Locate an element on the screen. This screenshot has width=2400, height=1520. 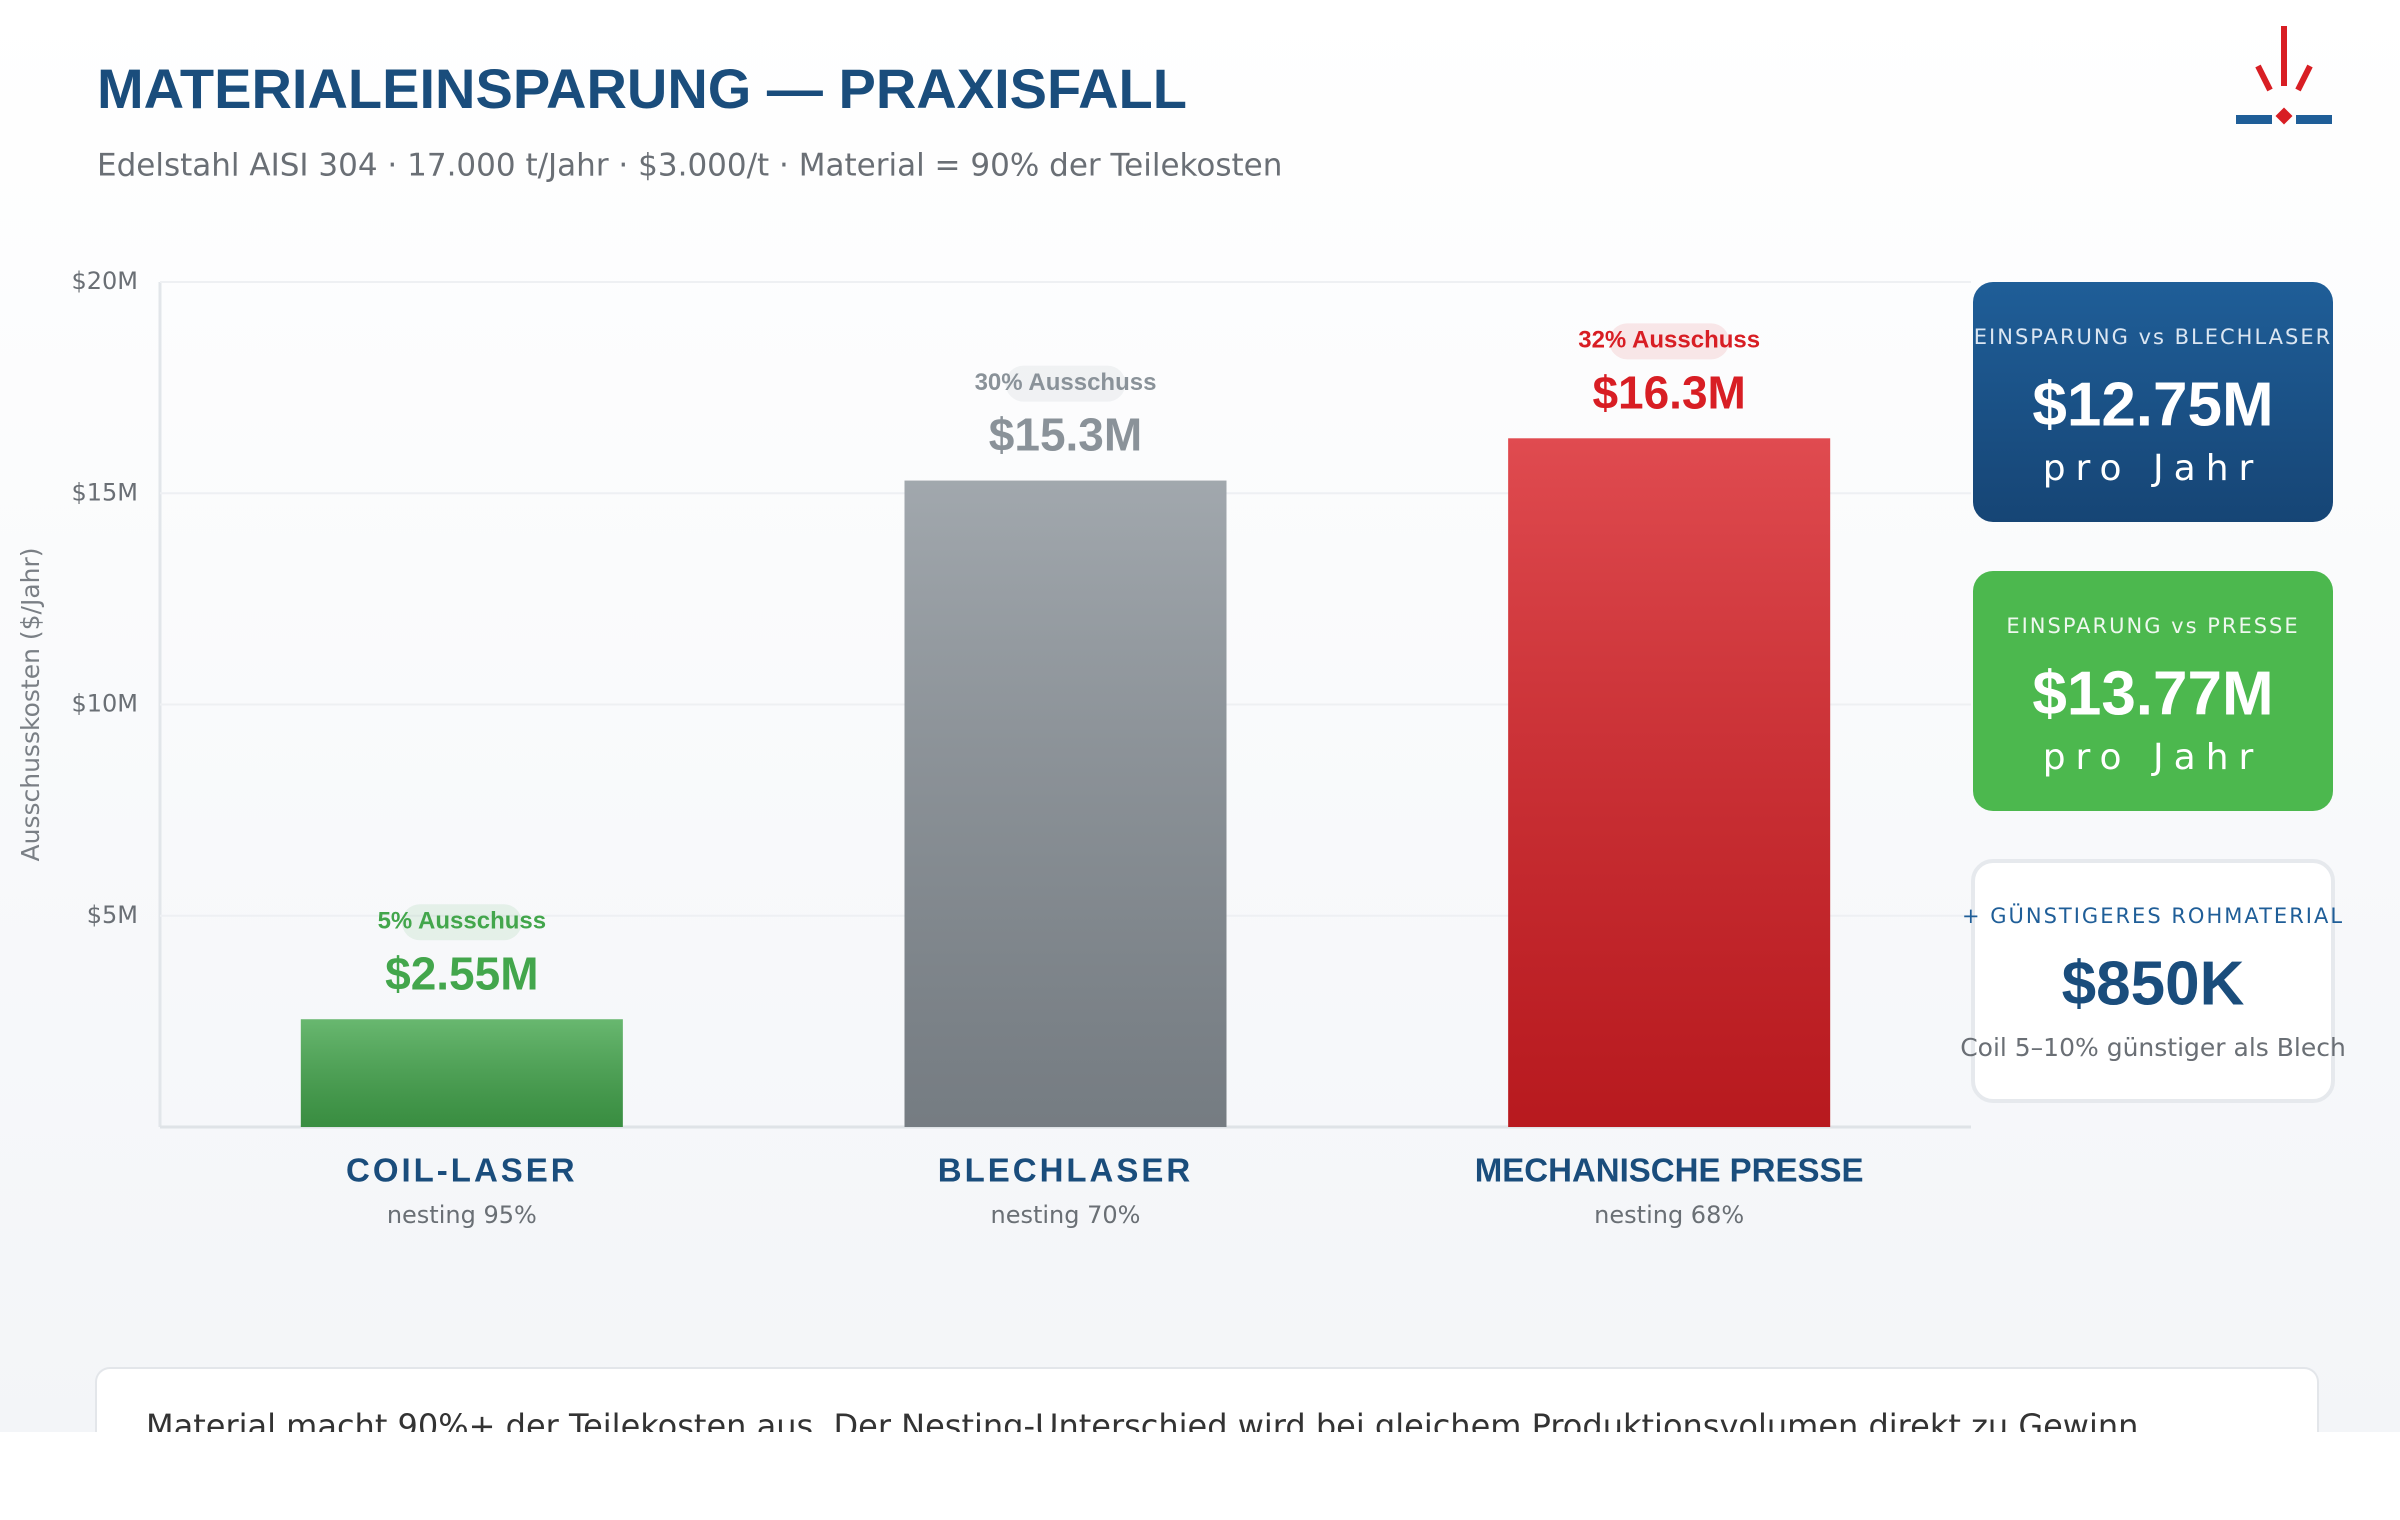
x-tick-label: COIL-LASER is located at coordinates (462, 1170).